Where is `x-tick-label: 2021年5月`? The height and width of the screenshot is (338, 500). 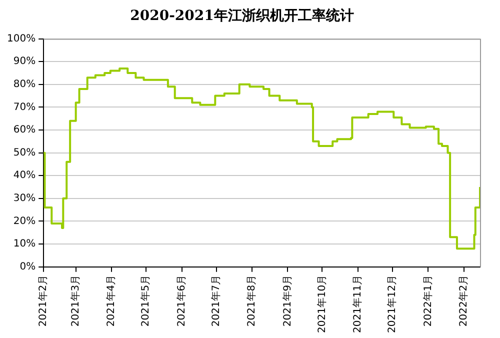 x-tick-label: 2021年5月 is located at coordinates (146, 300).